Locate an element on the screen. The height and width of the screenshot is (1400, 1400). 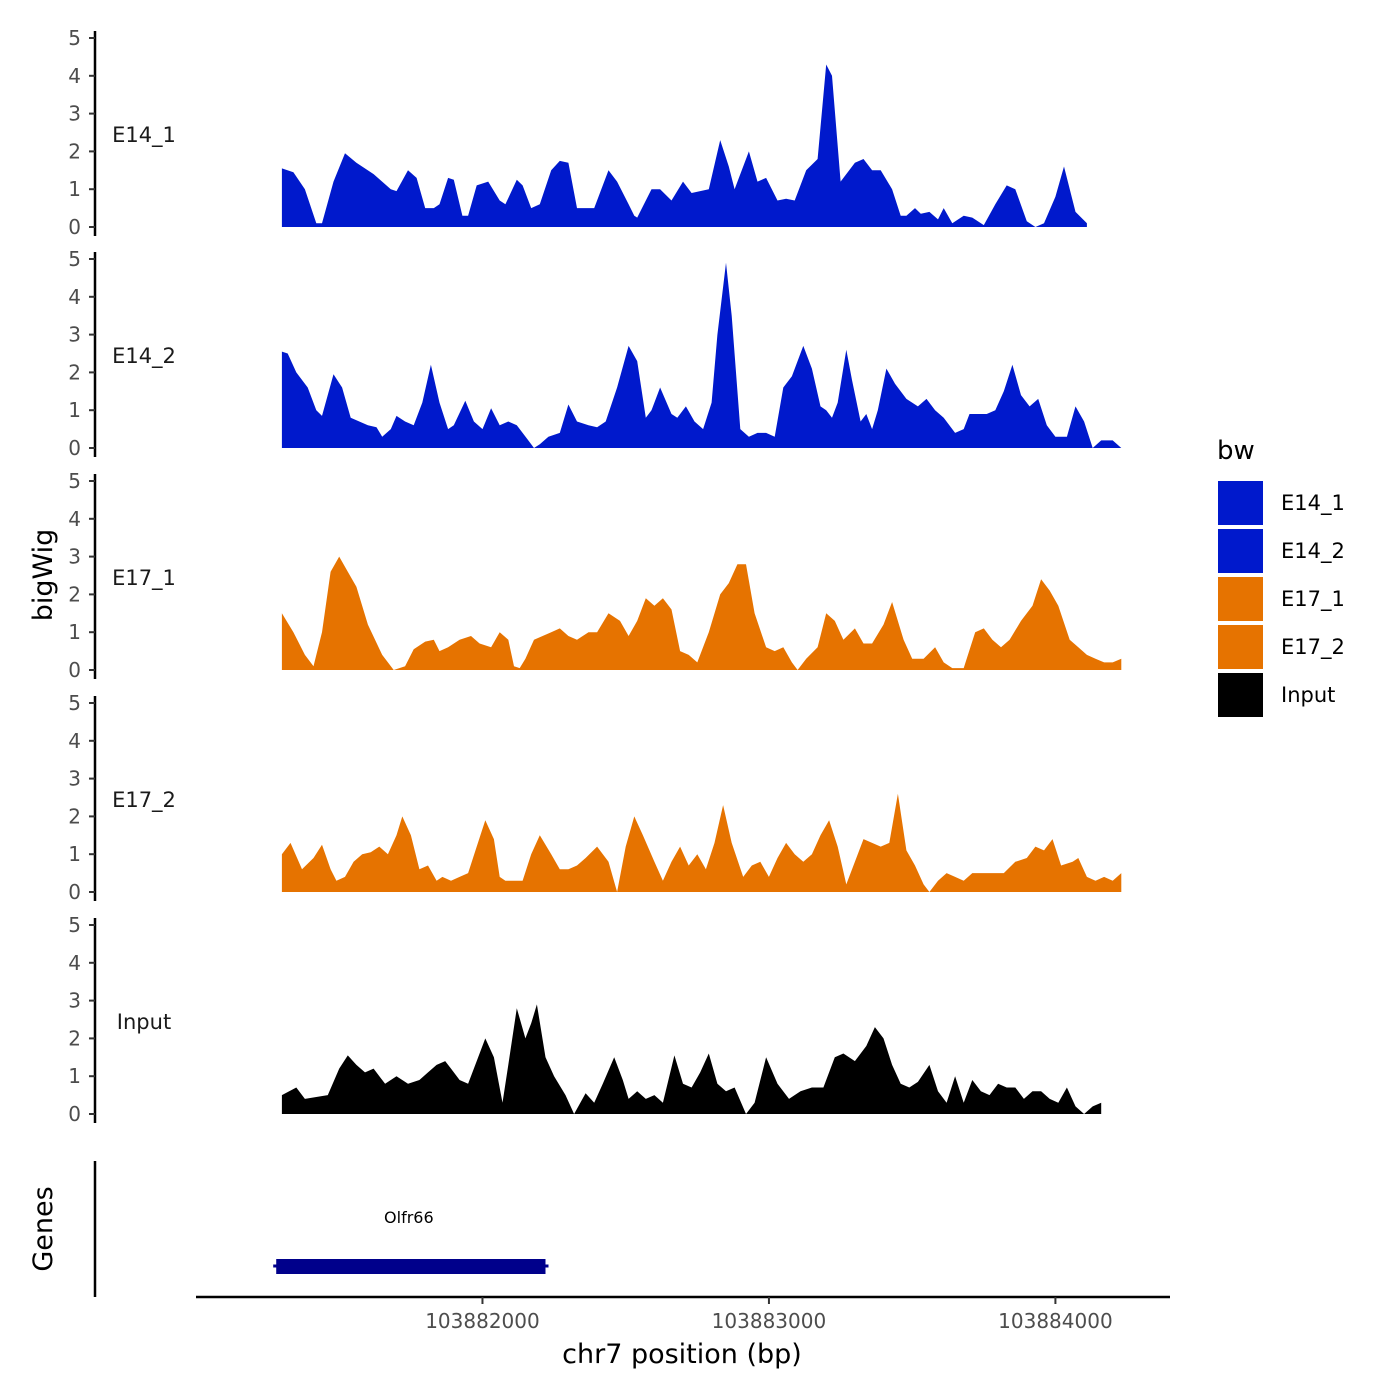
legend-label: E17_2 is located at coordinates (1313, 647).